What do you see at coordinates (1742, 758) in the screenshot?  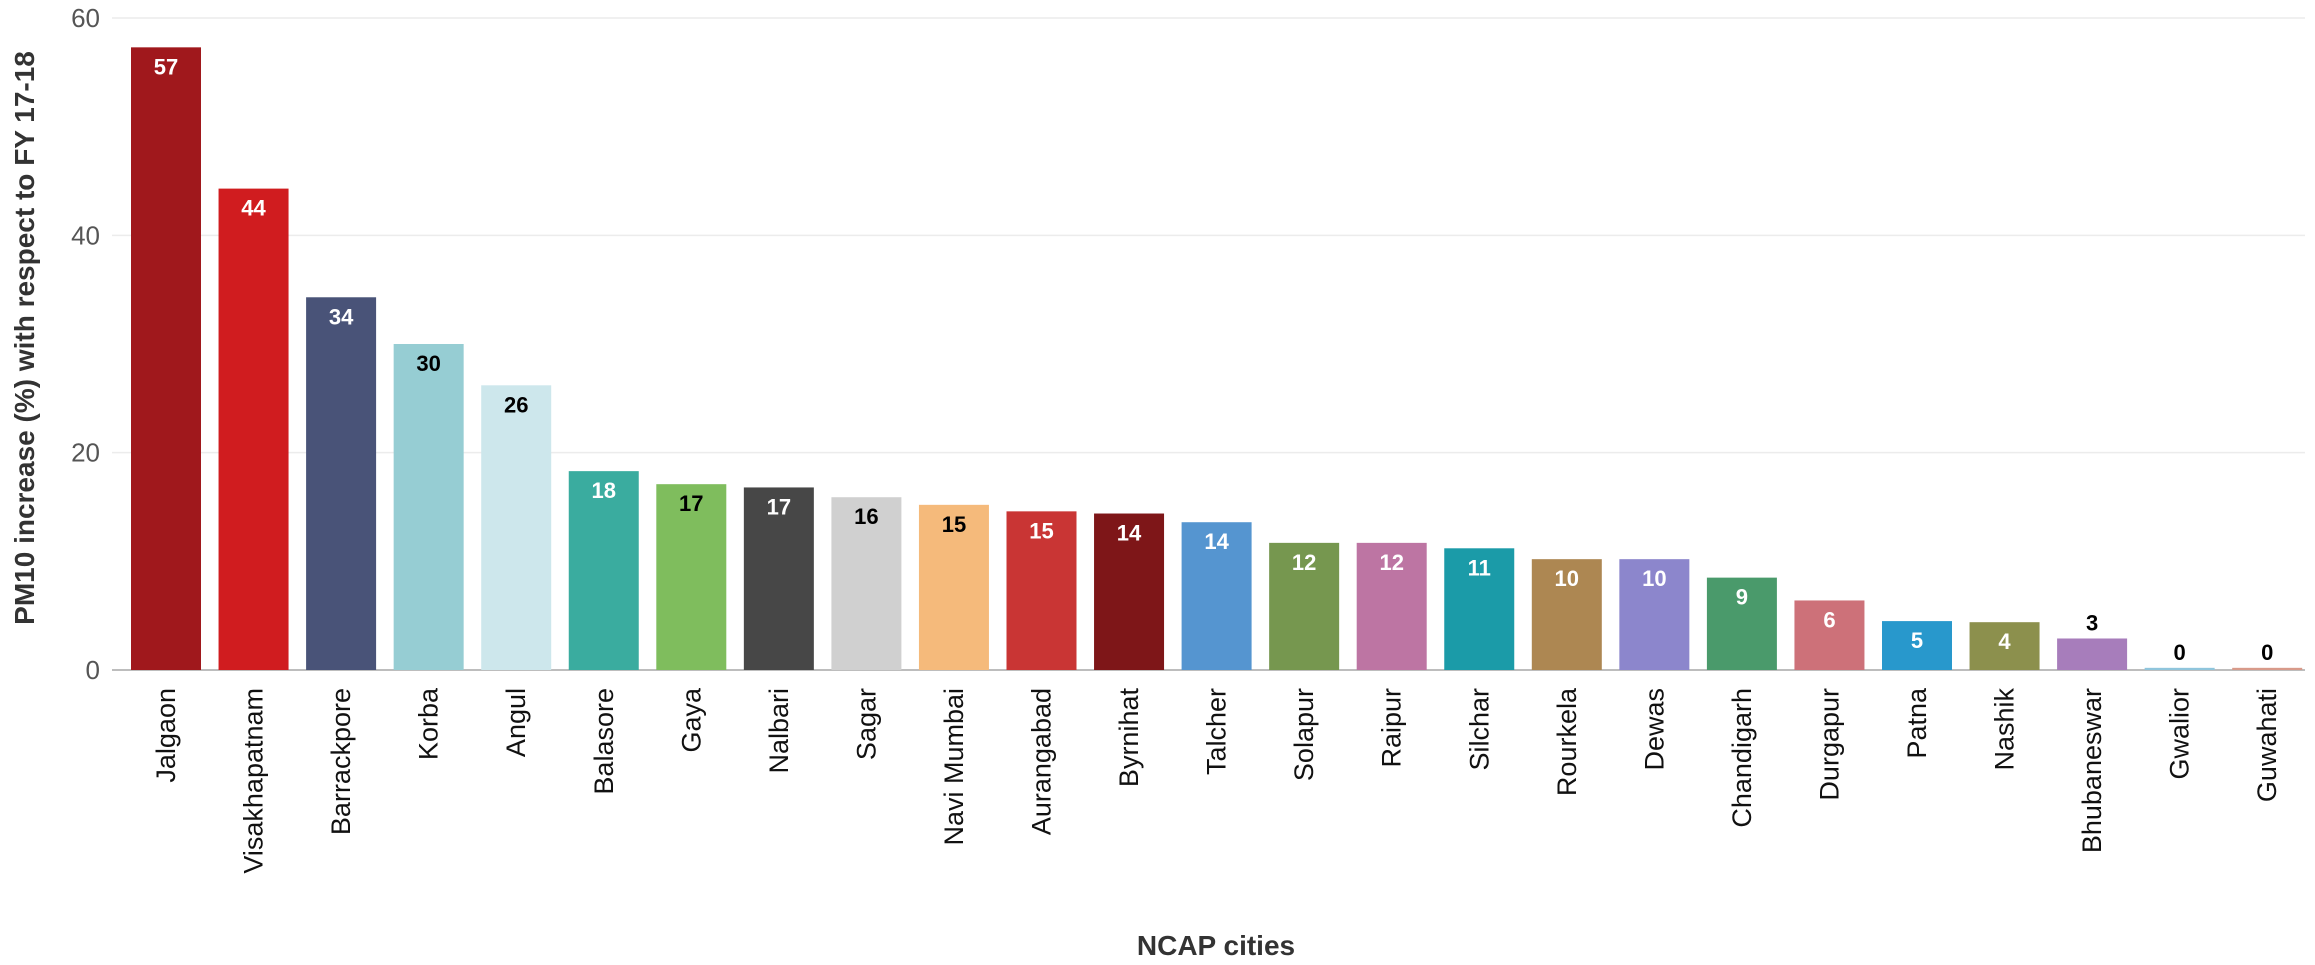 I see `x-tick-label: Chandigarh` at bounding box center [1742, 758].